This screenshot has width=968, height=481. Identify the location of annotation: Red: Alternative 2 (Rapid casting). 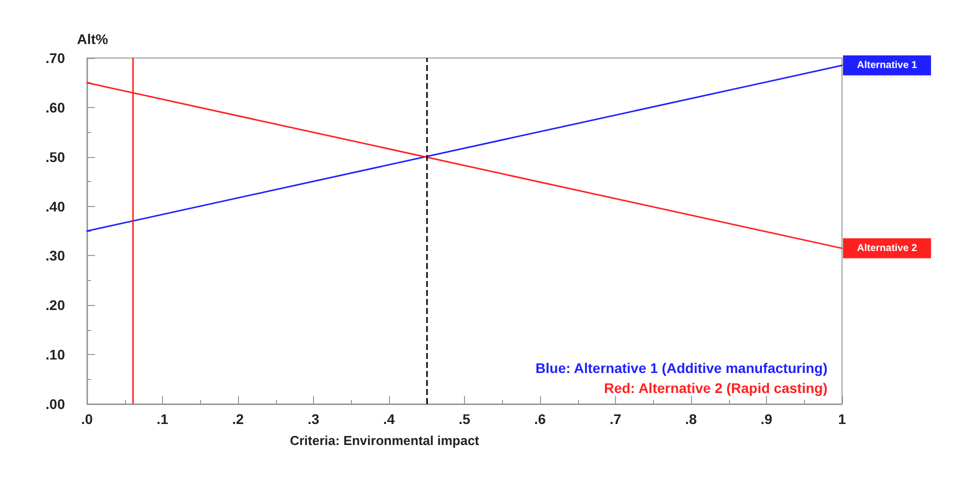
(716, 388).